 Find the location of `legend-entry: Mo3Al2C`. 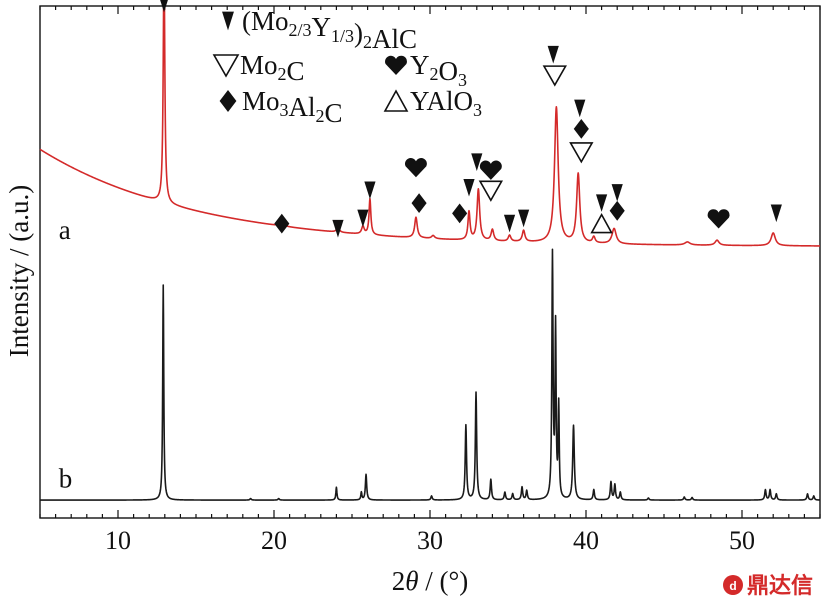

legend-entry: Mo3Al2C is located at coordinates (292, 107).